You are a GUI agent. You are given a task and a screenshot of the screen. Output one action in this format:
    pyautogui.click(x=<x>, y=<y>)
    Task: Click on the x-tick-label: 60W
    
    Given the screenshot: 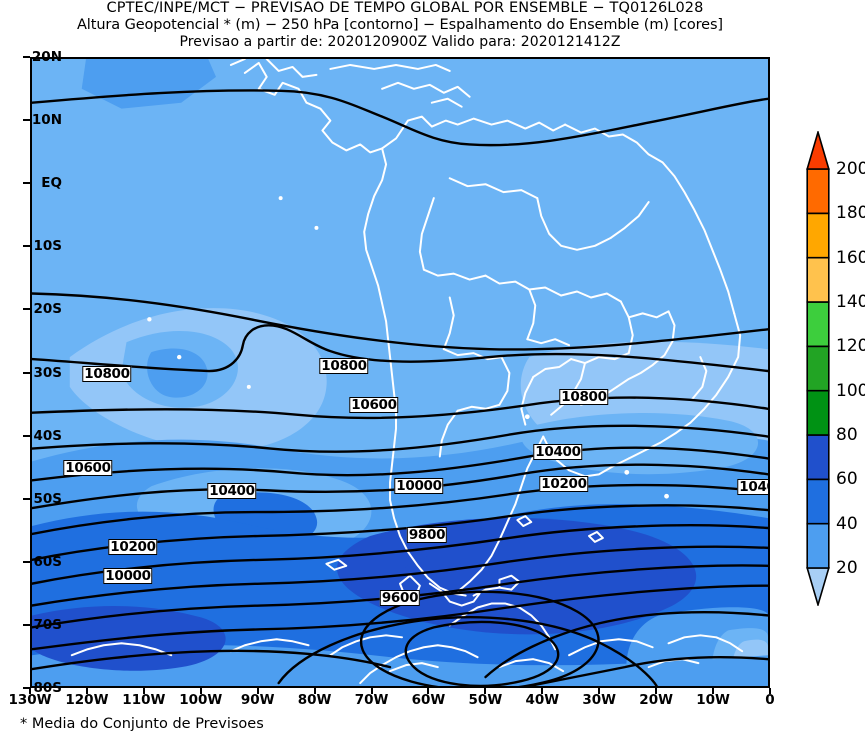 What is the action you would take?
    pyautogui.click(x=428, y=700)
    